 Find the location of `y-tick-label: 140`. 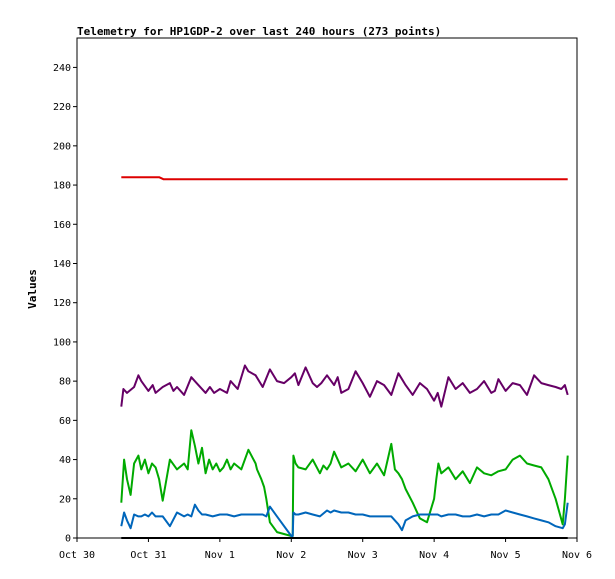

y-tick-label: 140 is located at coordinates (62, 264).